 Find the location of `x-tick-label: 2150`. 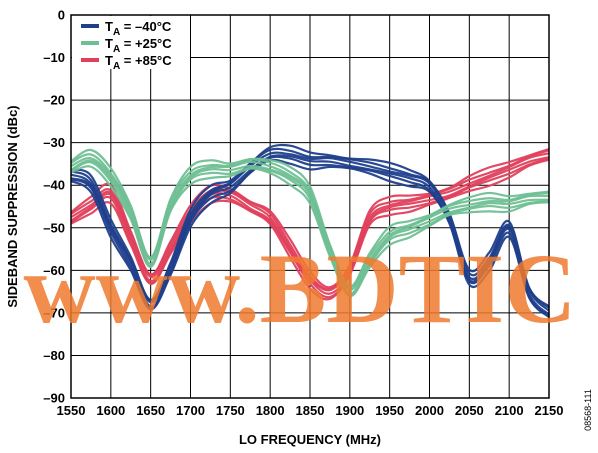

x-tick-label: 2150 is located at coordinates (549, 410).